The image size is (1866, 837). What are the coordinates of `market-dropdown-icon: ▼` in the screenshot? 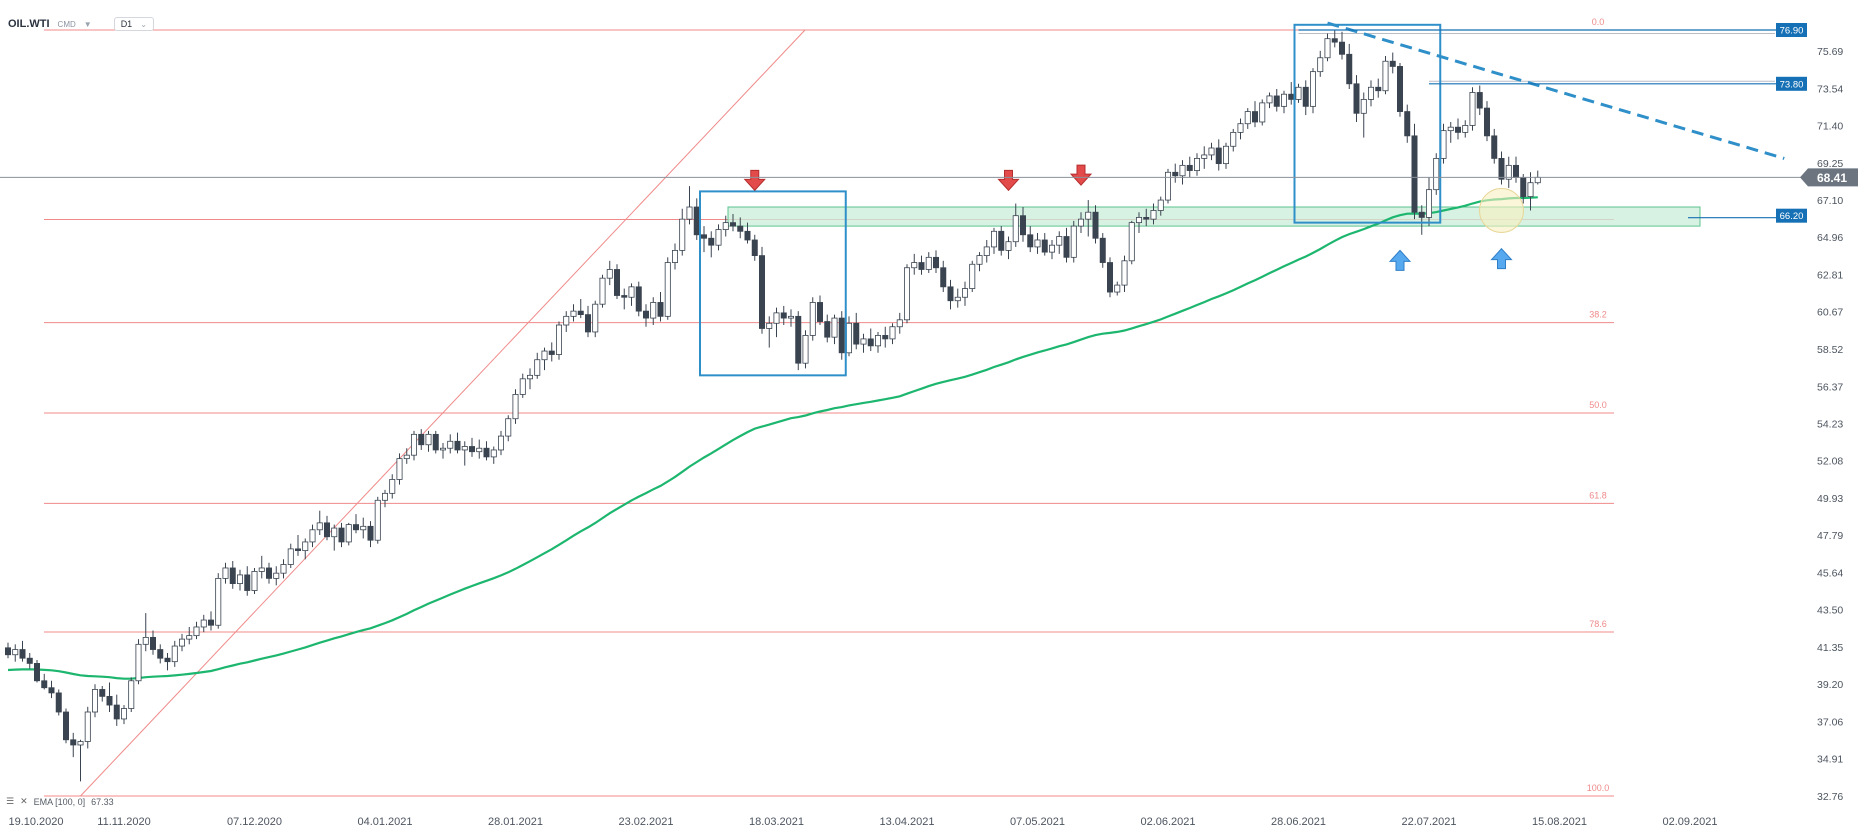 It's located at (87, 24).